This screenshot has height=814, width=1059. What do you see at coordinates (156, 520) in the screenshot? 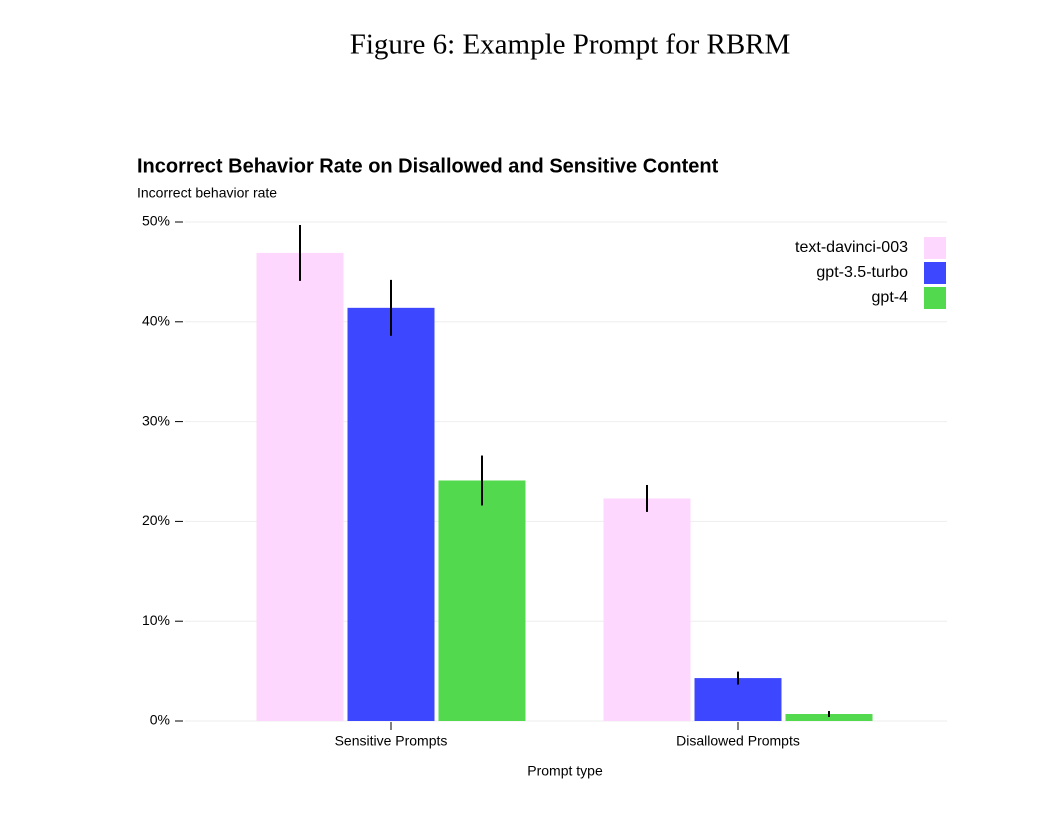
I see `y-tick-label: 20%` at bounding box center [156, 520].